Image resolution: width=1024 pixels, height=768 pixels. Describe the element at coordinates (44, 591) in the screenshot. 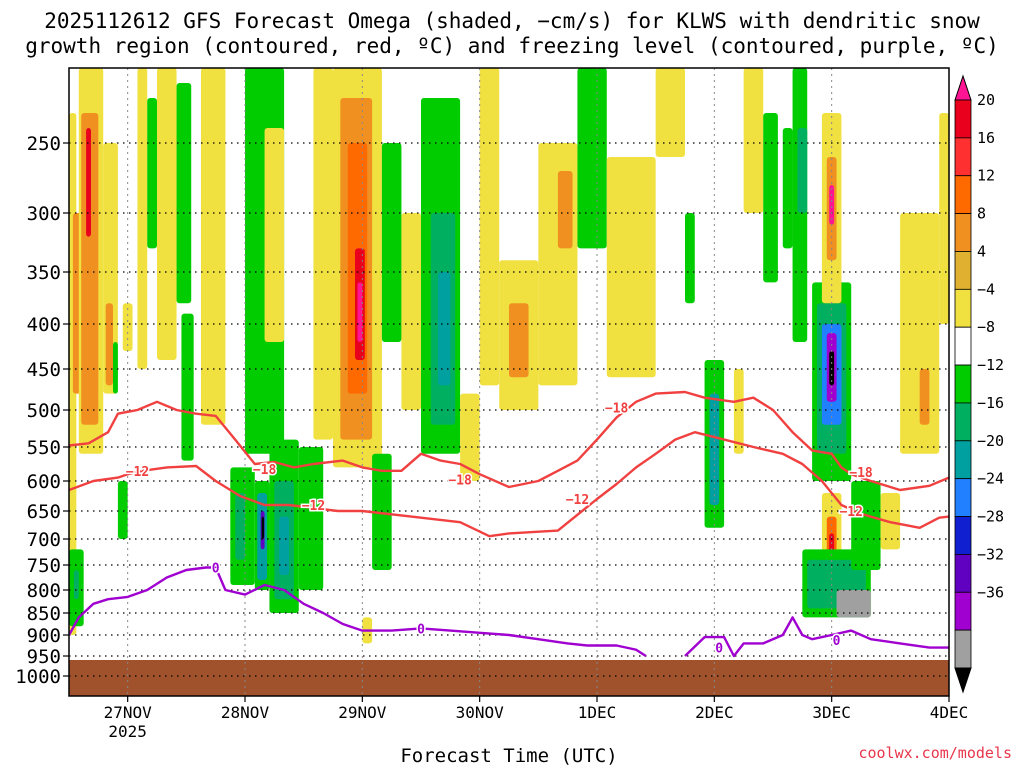

I see `y-tick-label-800: 800` at that location.